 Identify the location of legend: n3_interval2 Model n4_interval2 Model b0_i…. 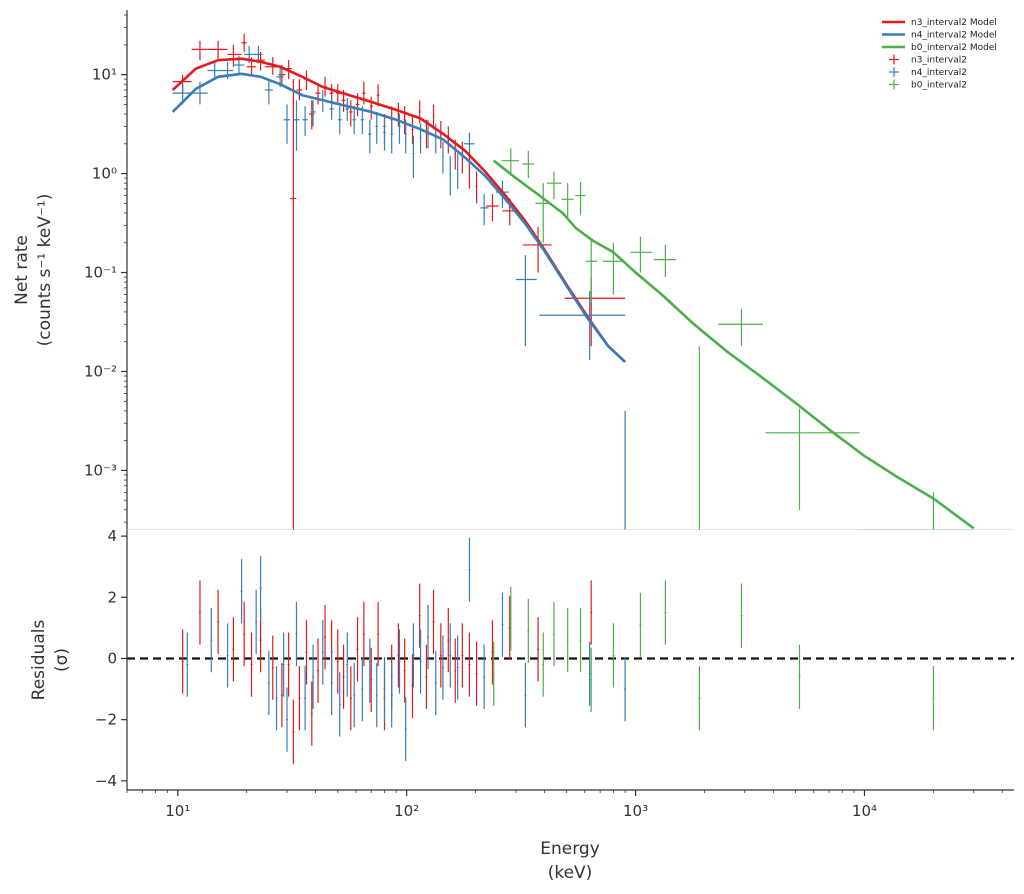
(942, 61).